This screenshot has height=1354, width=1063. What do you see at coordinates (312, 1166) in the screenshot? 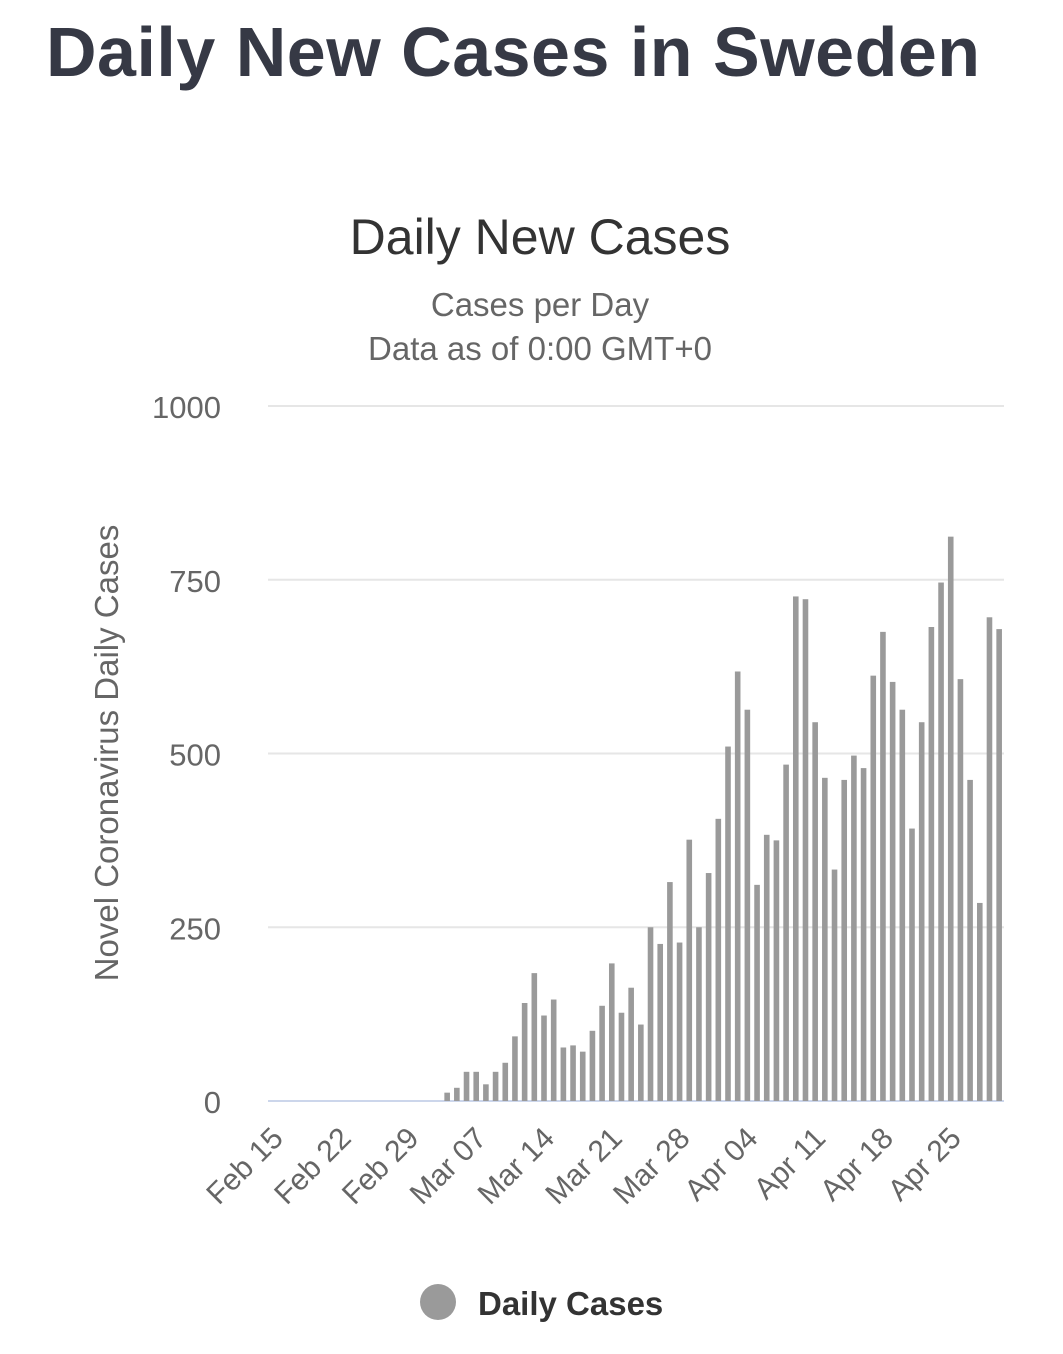
I see `x-tick-label: Feb 22` at bounding box center [312, 1166].